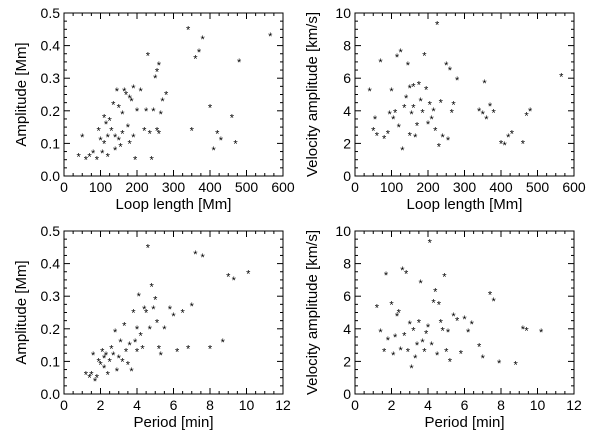 This screenshot has width=602, height=437. What do you see at coordinates (51, 231) in the screenshot?
I see `y-tick-label: 0.5` at bounding box center [51, 231].